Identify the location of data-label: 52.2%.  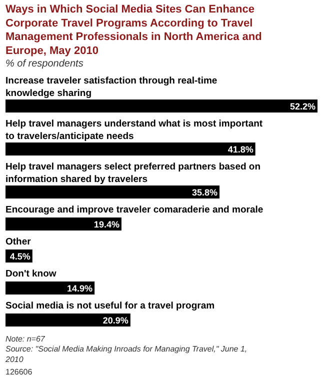
(303, 107).